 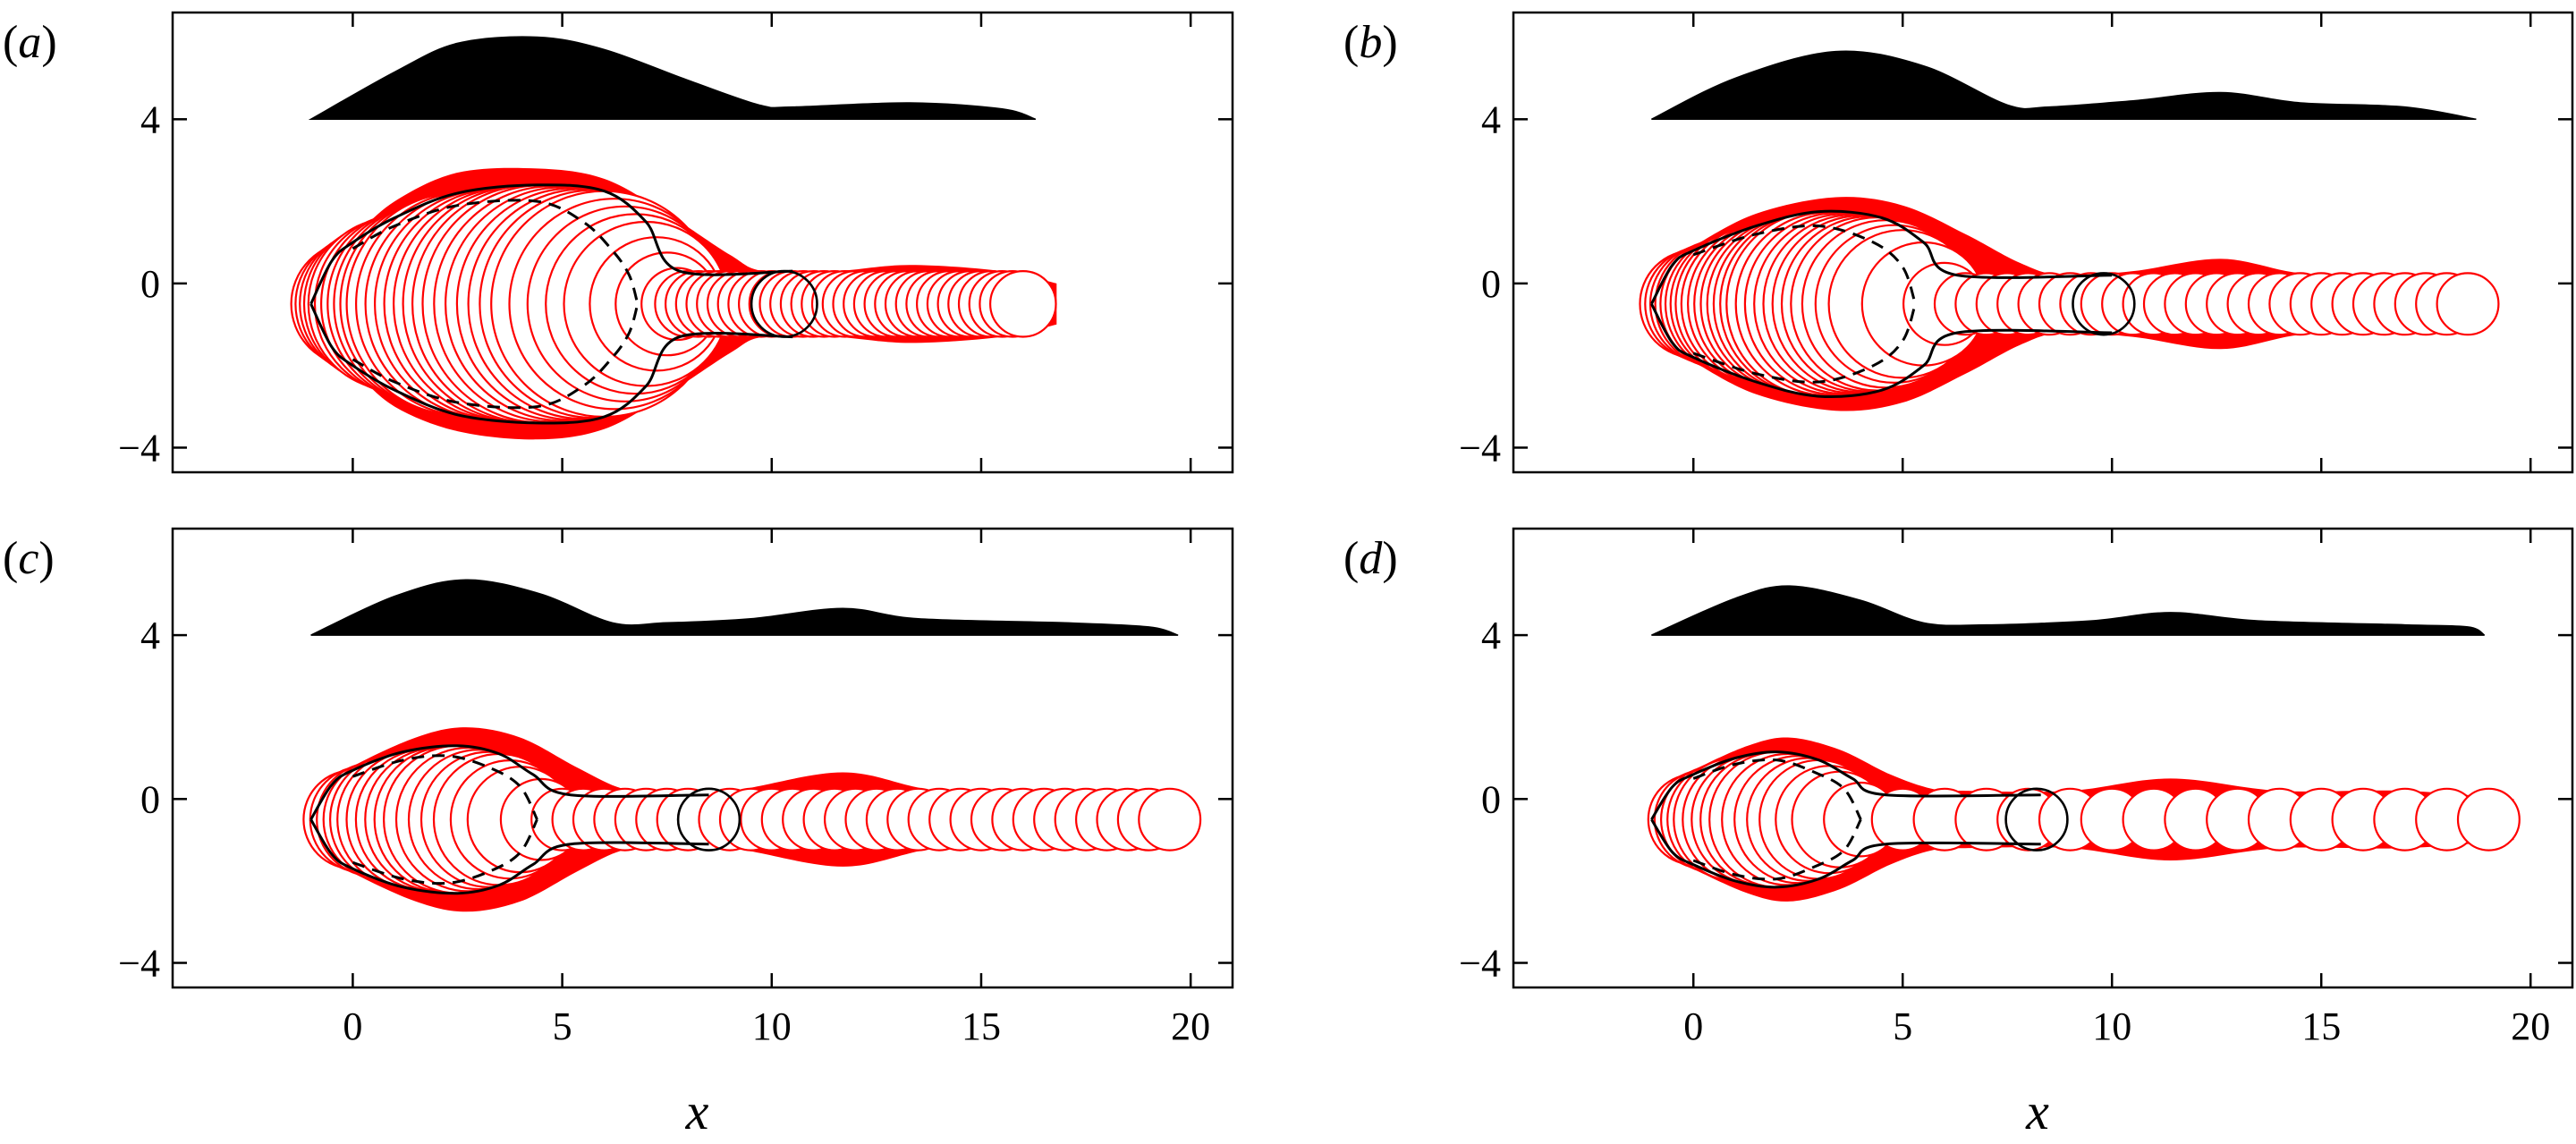 I want to click on panel-label: (c), so click(x=29, y=558).